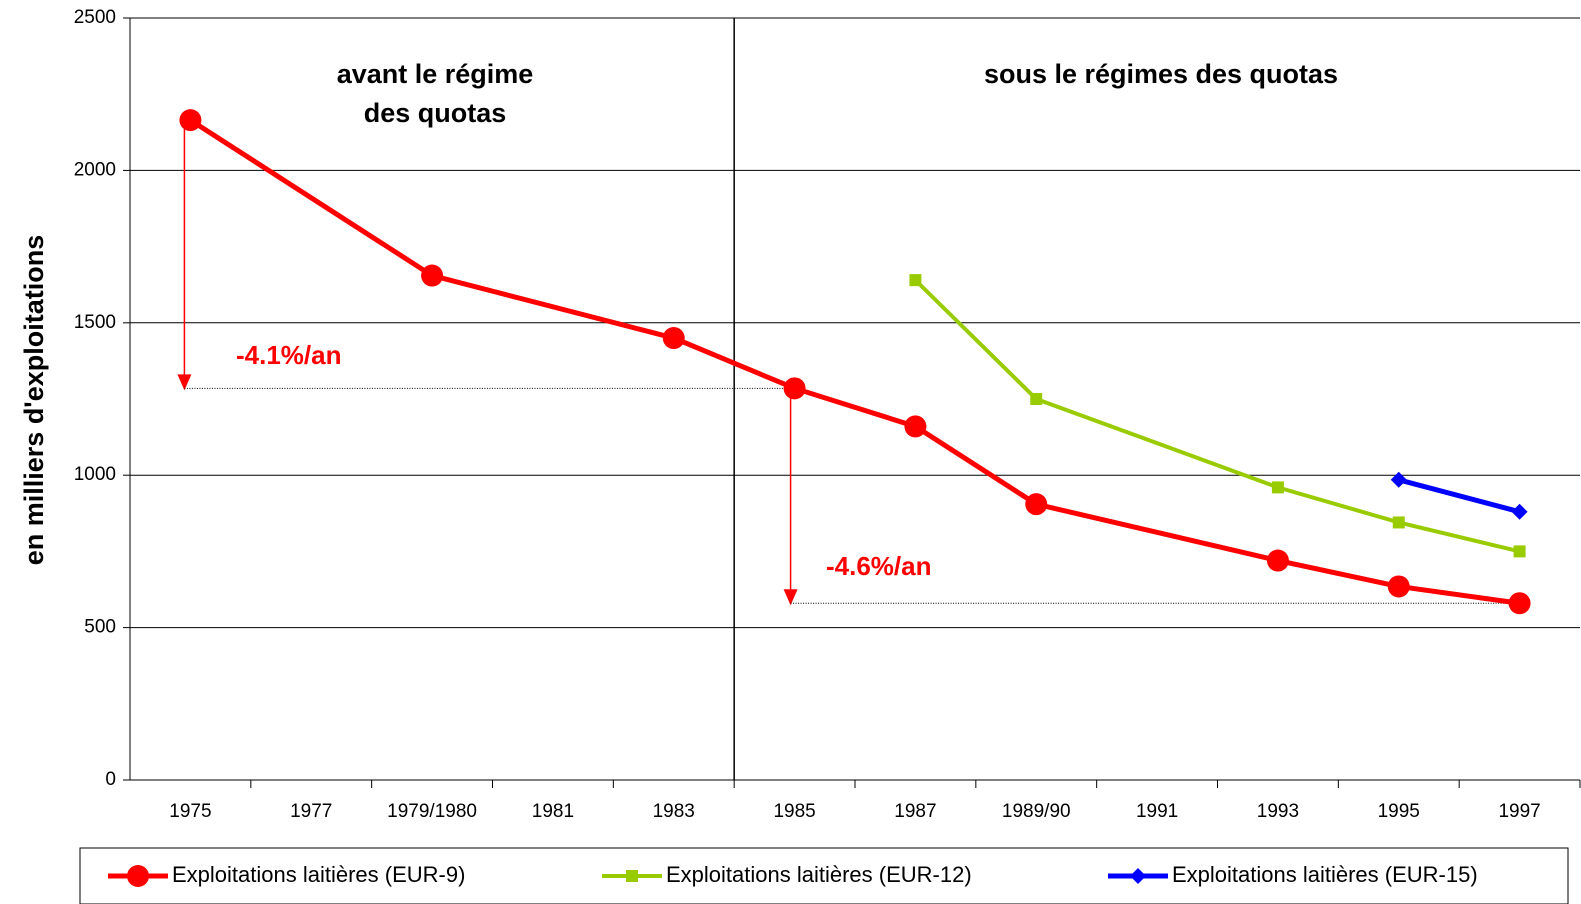 The width and height of the screenshot is (1581, 904). I want to click on y-tick-label: 2500, so click(95, 17).